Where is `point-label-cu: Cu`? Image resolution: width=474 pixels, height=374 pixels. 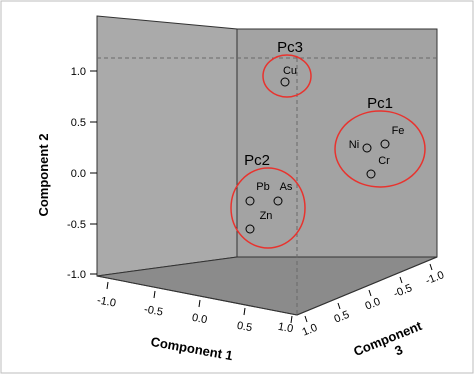
point-label-cu: Cu is located at coordinates (290, 71).